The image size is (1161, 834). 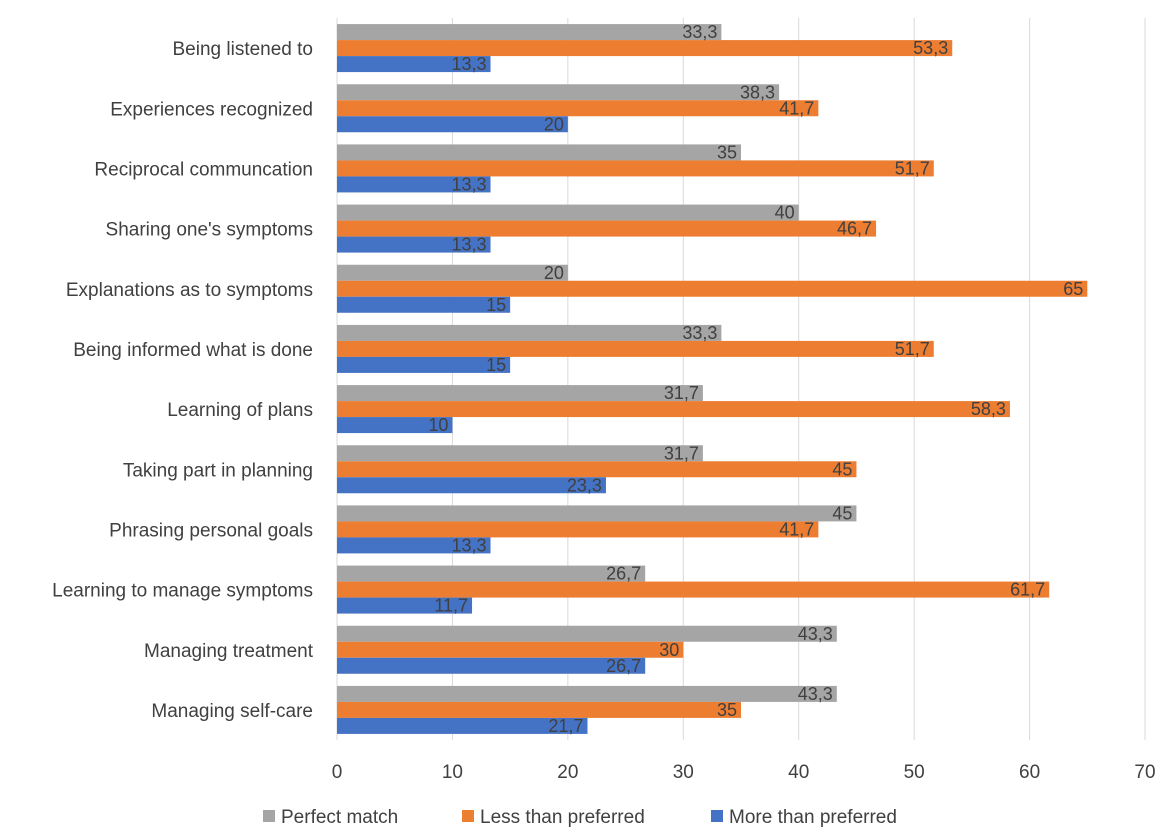 What do you see at coordinates (785, 213) in the screenshot?
I see `data-label: 40` at bounding box center [785, 213].